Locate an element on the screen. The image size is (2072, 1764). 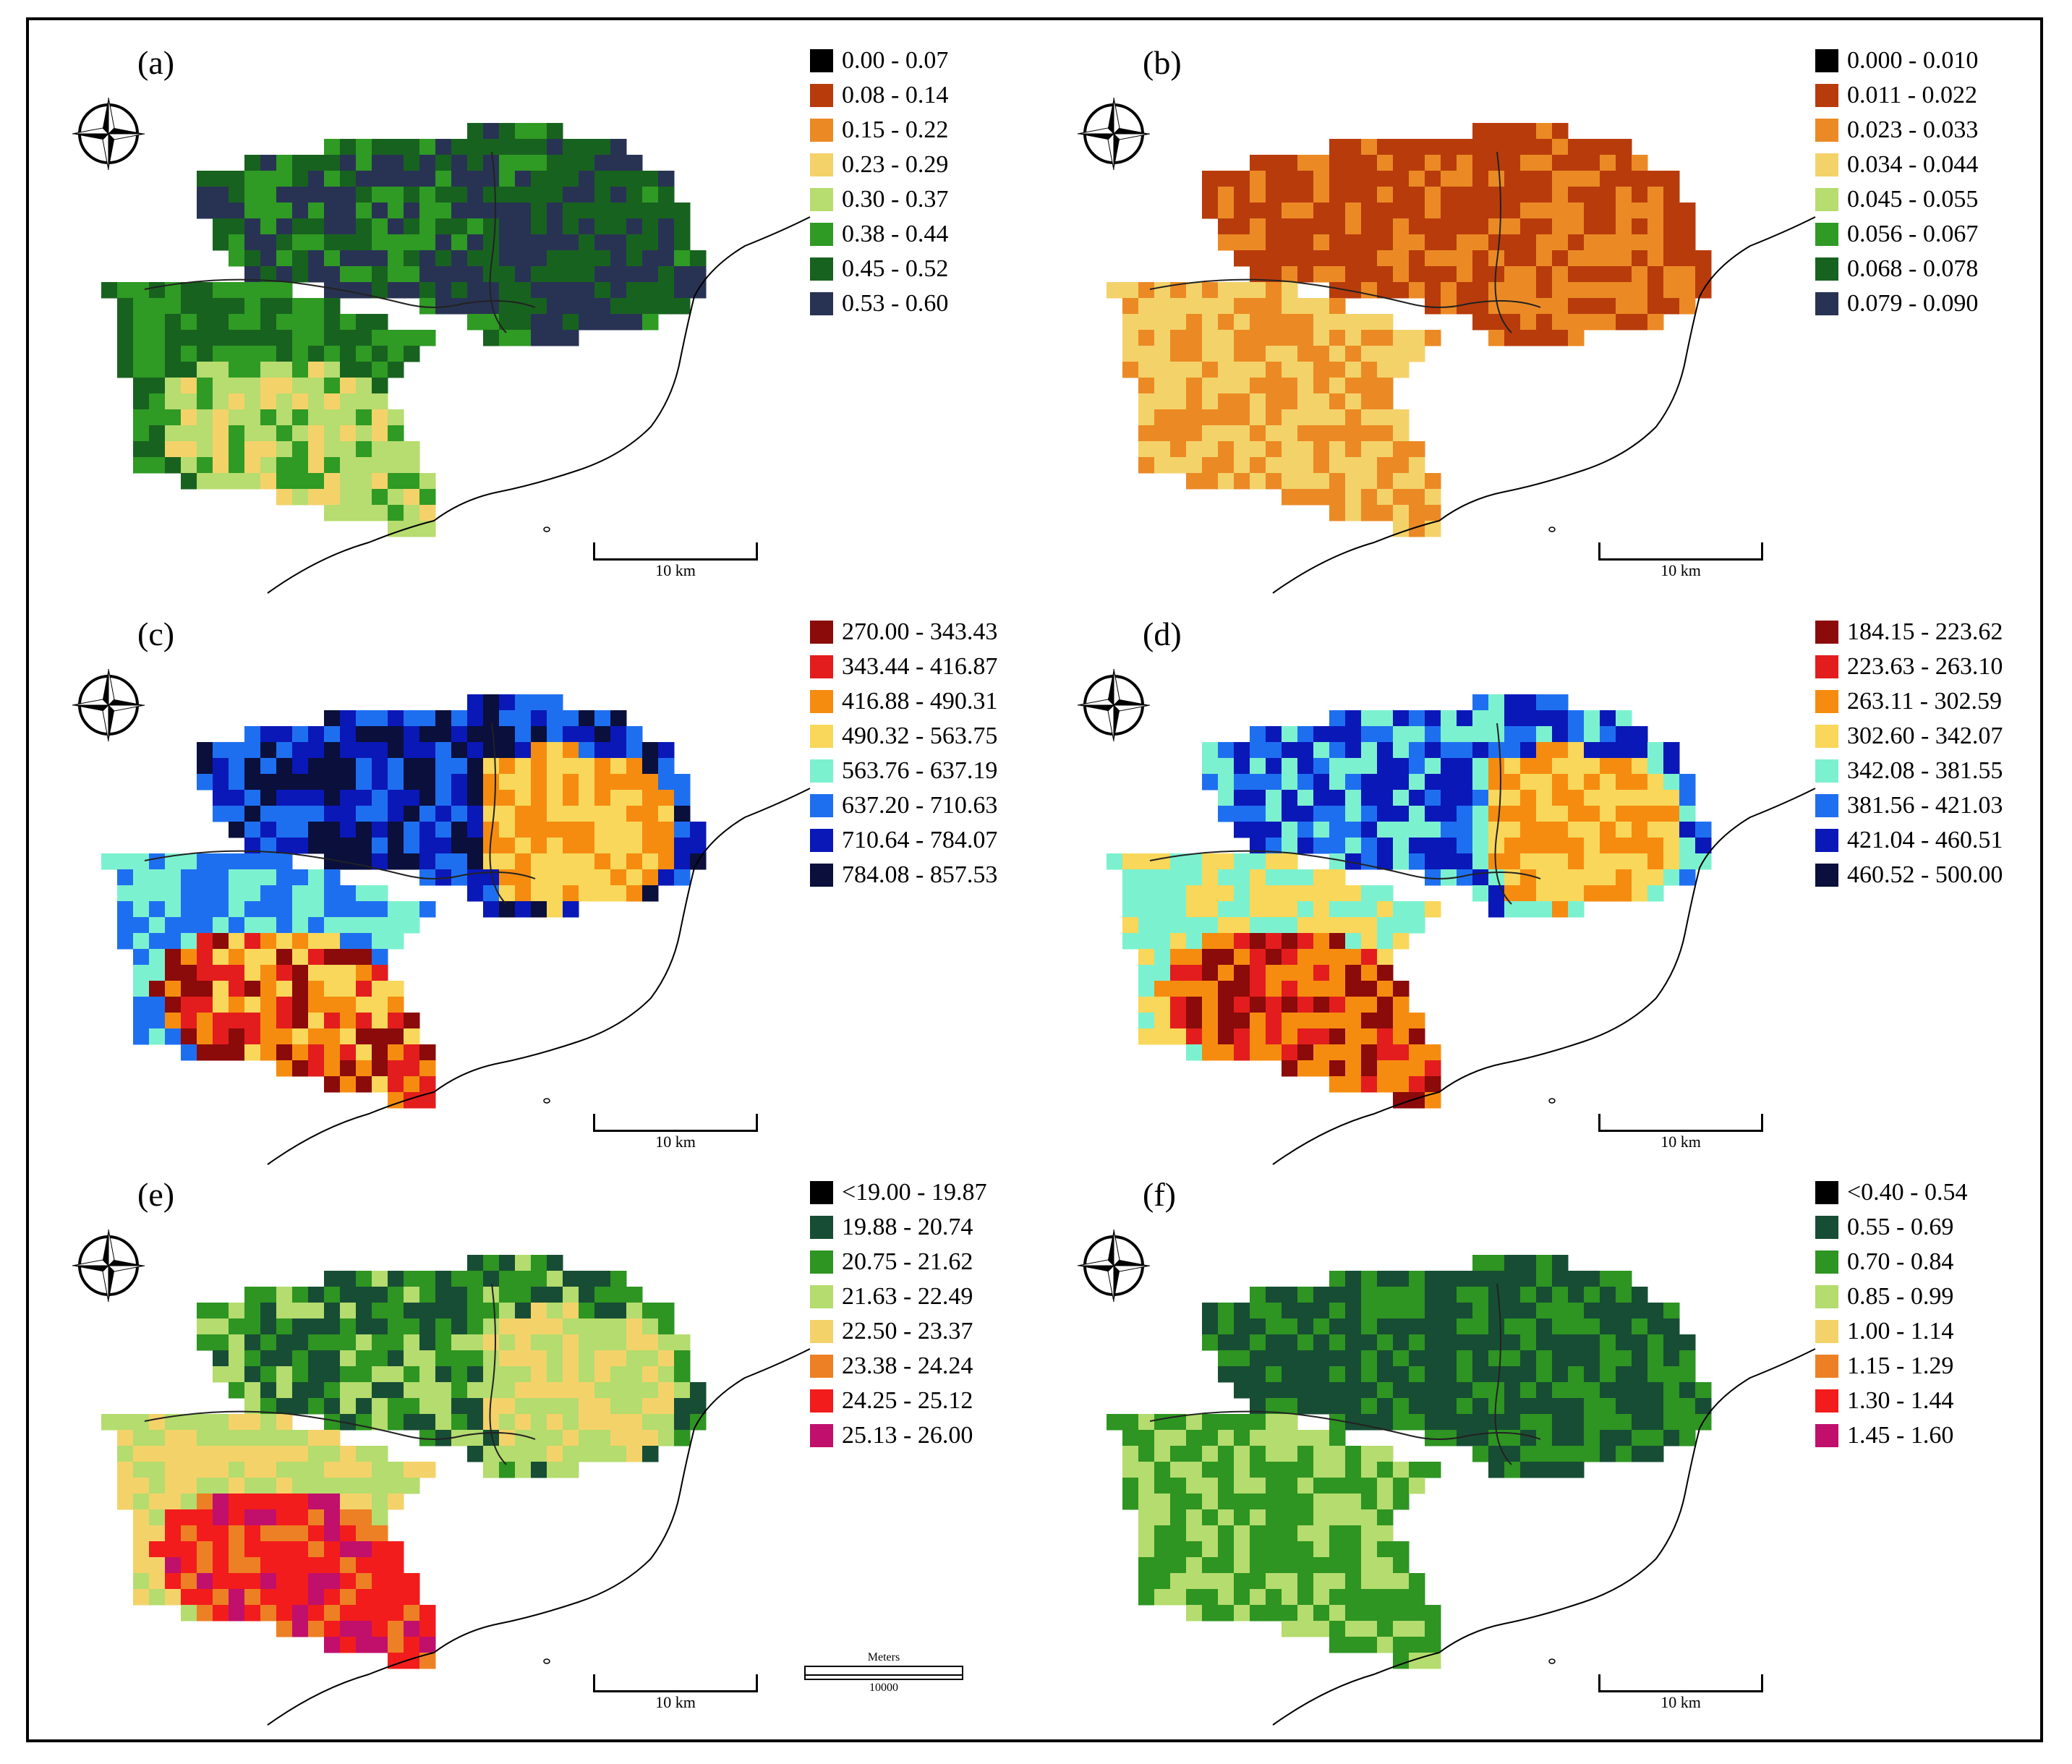
boundary-line is located at coordinates (1345, 1425).